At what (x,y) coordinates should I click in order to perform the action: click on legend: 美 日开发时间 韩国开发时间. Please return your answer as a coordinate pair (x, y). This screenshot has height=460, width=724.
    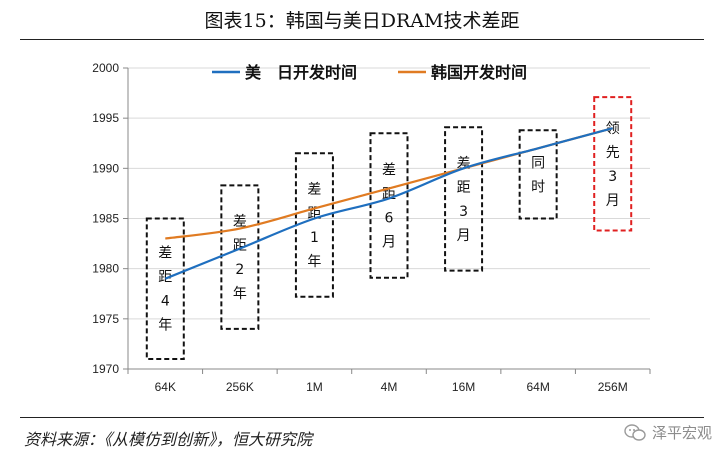
    Looking at the image, I should click on (369, 72).